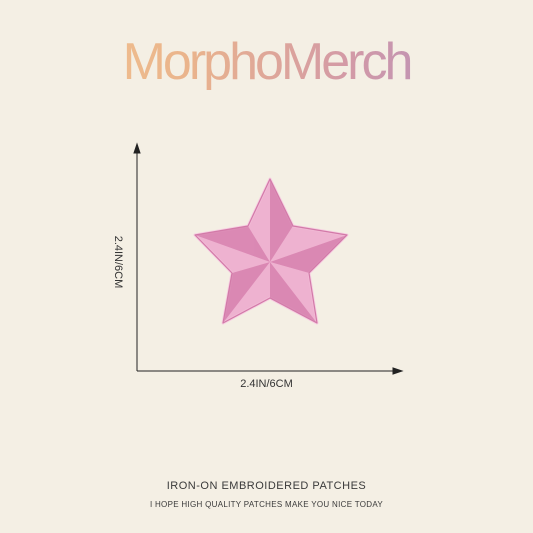 This screenshot has width=533, height=533. What do you see at coordinates (266, 486) in the screenshot?
I see `footer-title: IRON-ON EMBROIDERED PATCHES` at bounding box center [266, 486].